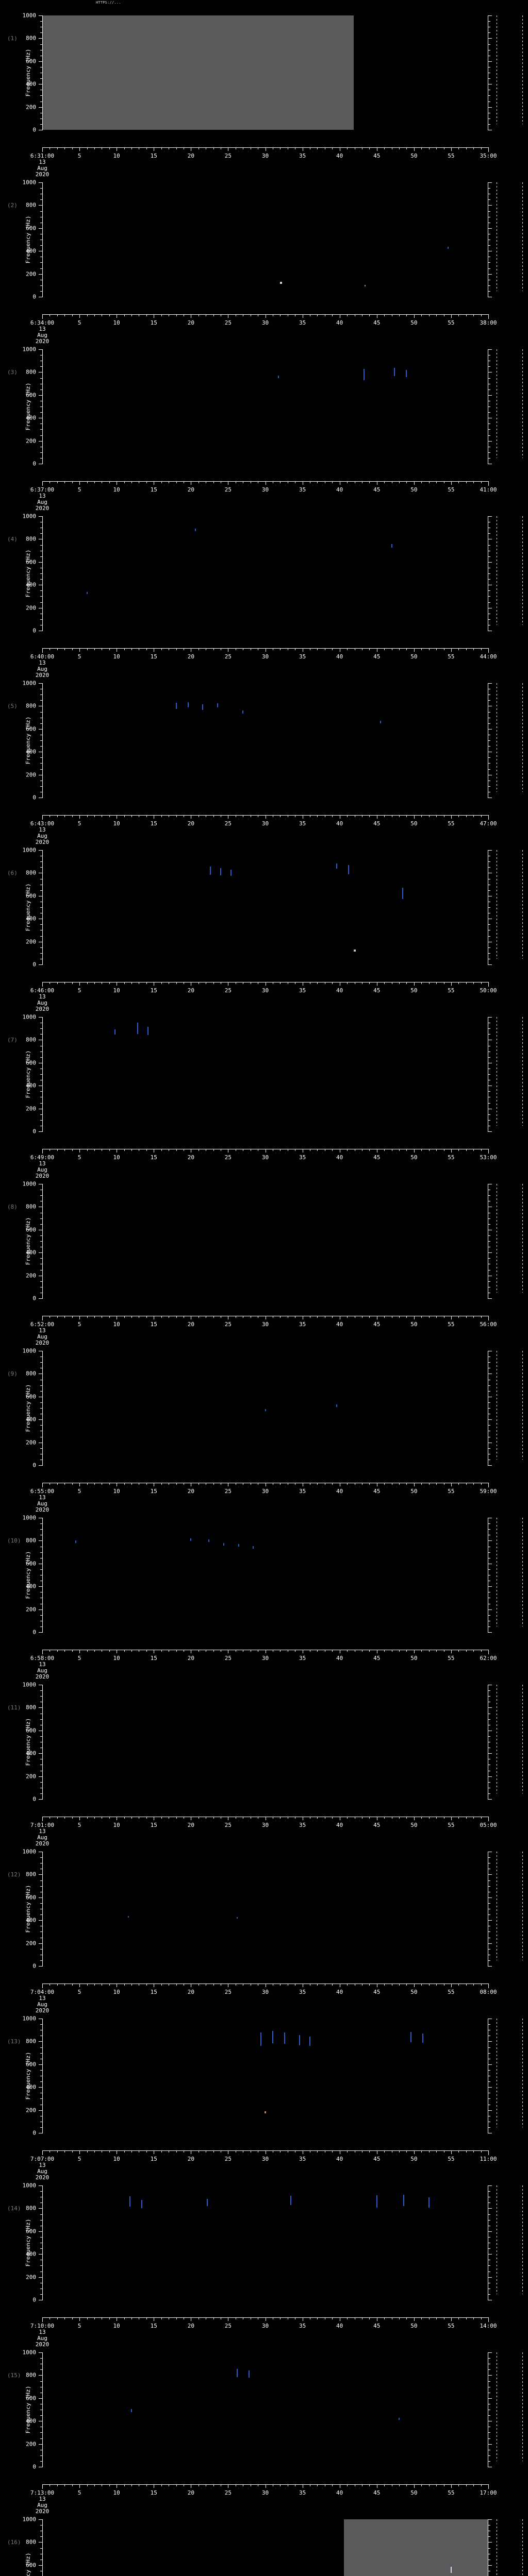  Describe the element at coordinates (31, 1920) in the screenshot. I see `y-tick-label: 400` at that location.